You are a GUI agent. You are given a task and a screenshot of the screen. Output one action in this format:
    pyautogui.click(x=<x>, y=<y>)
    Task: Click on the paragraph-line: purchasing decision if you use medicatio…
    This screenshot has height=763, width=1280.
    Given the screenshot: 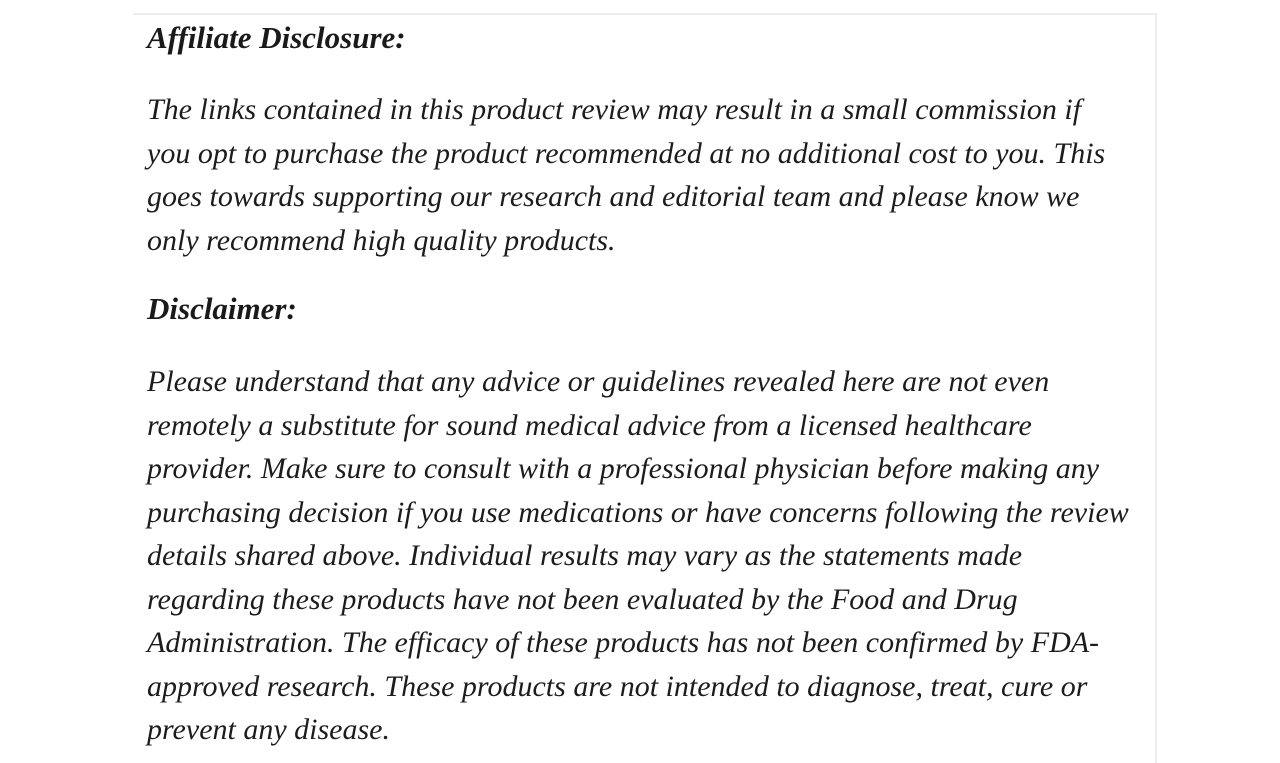 What is the action you would take?
    pyautogui.click(x=638, y=512)
    